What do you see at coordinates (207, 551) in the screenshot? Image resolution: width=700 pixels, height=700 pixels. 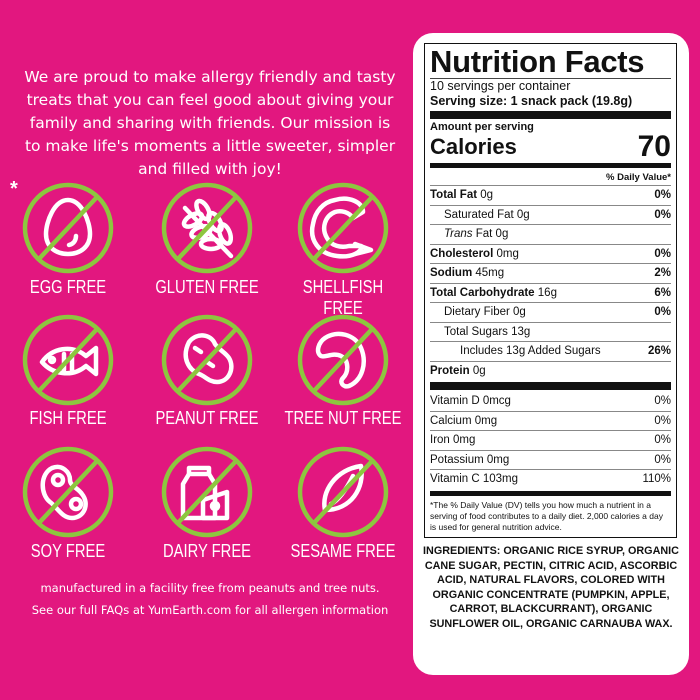 I see `allergen-label: DAIRY FREE` at bounding box center [207, 551].